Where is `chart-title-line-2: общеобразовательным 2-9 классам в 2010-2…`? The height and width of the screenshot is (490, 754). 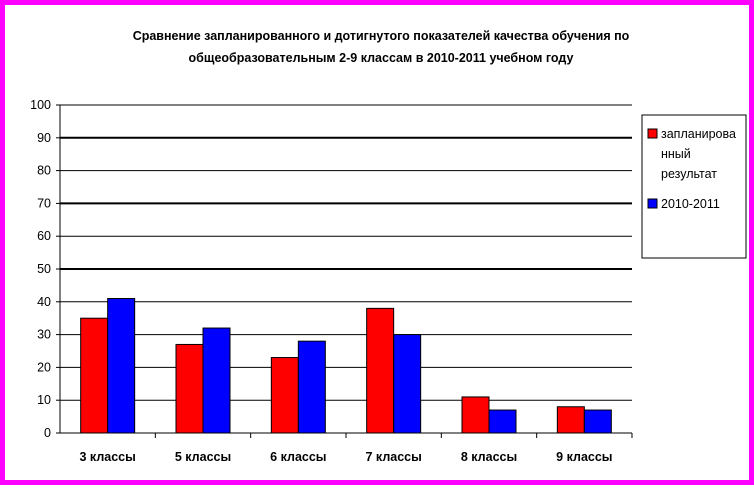
chart-title-line-2: общеобразовательным 2-9 классам в 2010-2… is located at coordinates (381, 58).